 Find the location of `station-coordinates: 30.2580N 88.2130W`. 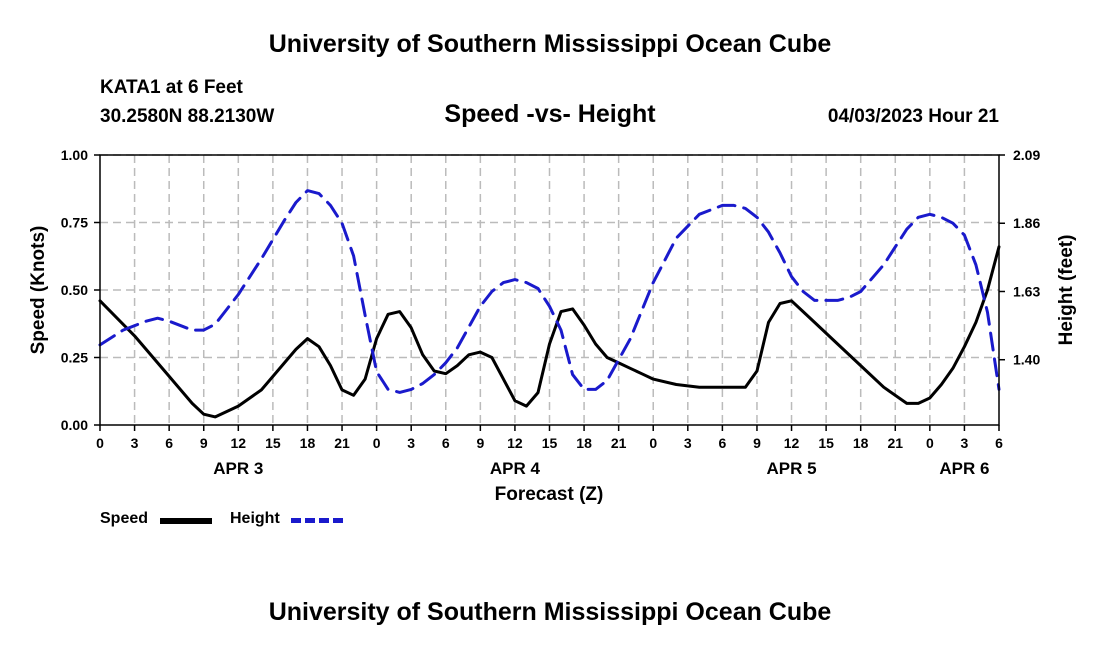

station-coordinates: 30.2580N 88.2130W is located at coordinates (187, 116).